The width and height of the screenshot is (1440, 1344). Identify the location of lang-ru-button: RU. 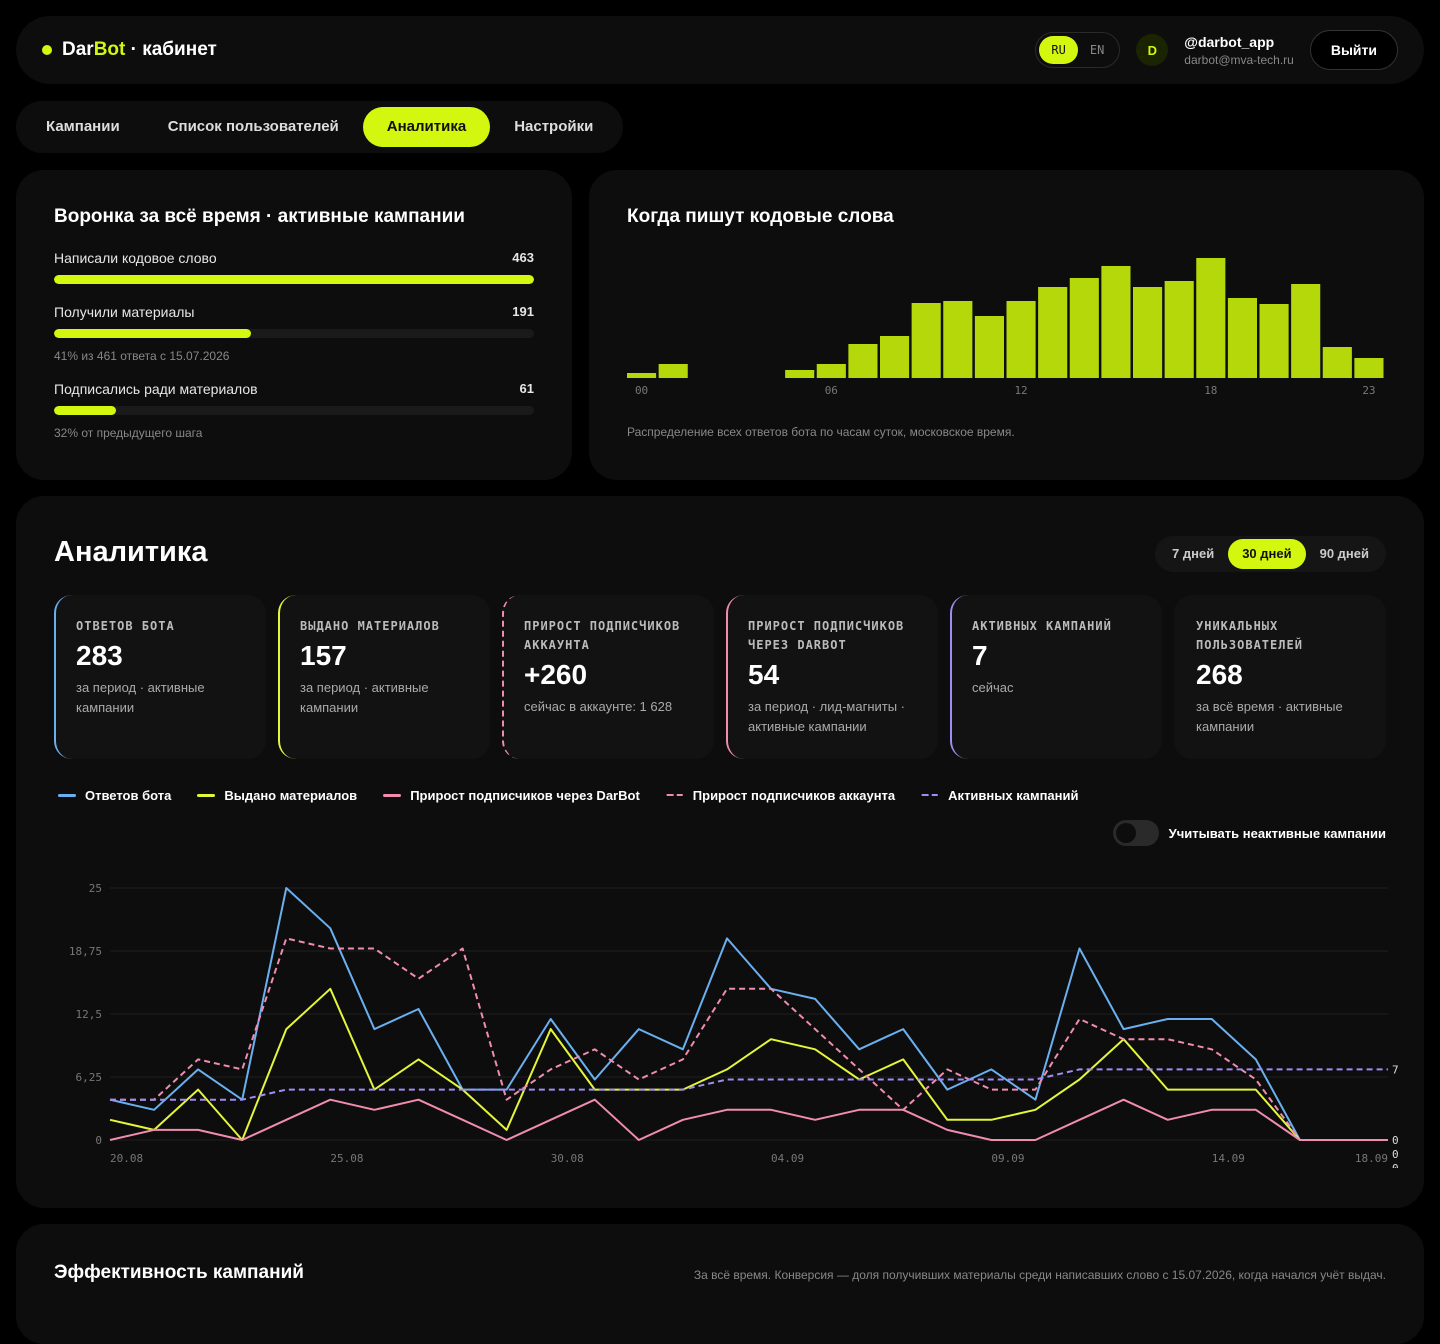
(1058, 50).